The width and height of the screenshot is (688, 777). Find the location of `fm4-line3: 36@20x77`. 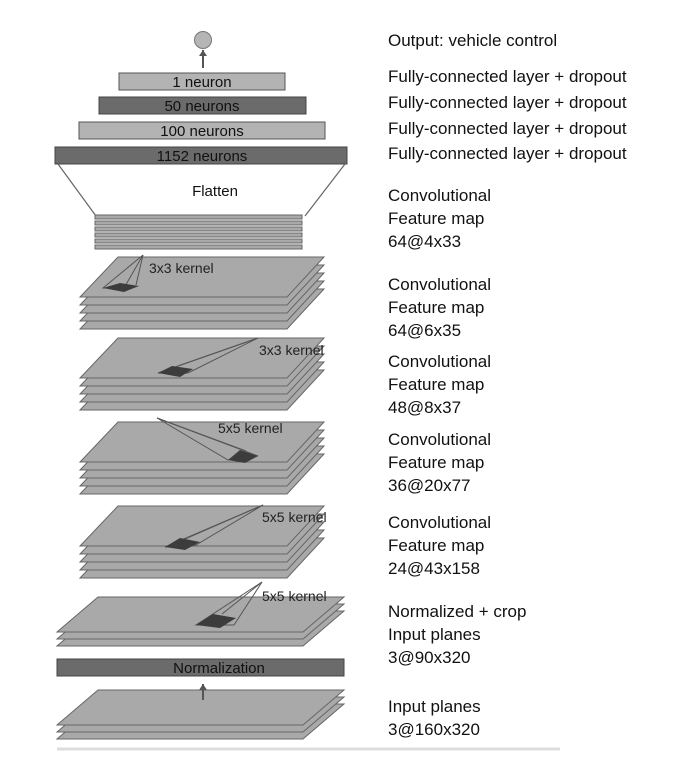

fm4-line3: 36@20x77 is located at coordinates (429, 485).